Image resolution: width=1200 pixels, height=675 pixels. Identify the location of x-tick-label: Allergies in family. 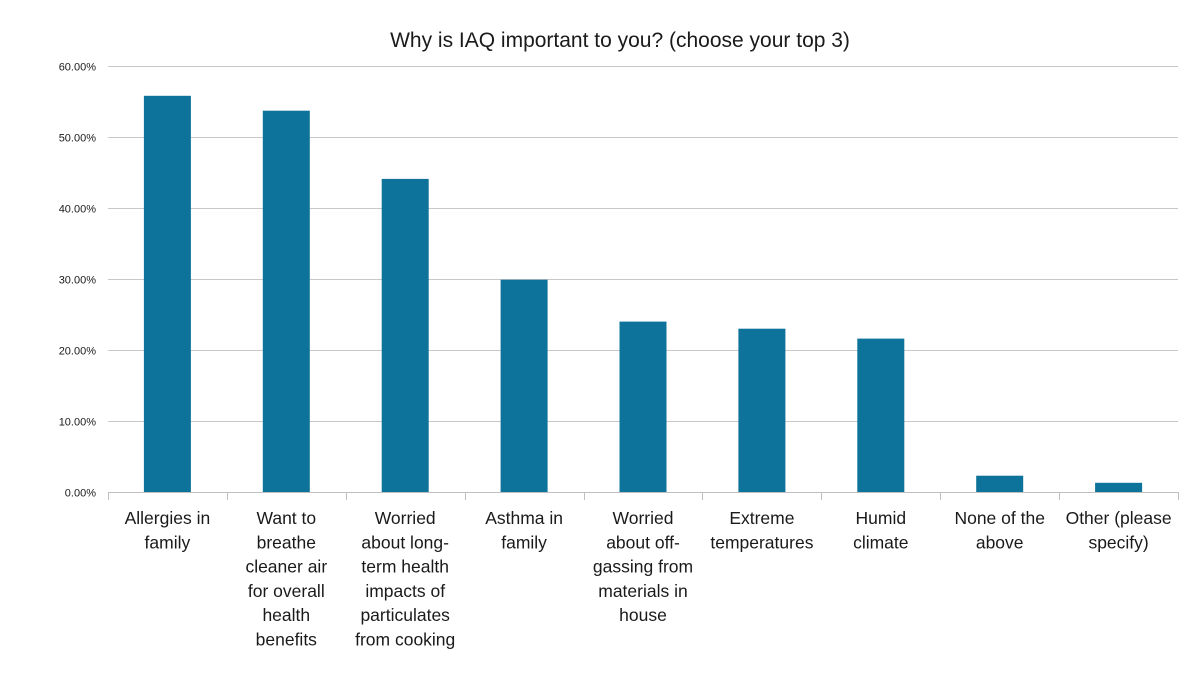
(168, 530).